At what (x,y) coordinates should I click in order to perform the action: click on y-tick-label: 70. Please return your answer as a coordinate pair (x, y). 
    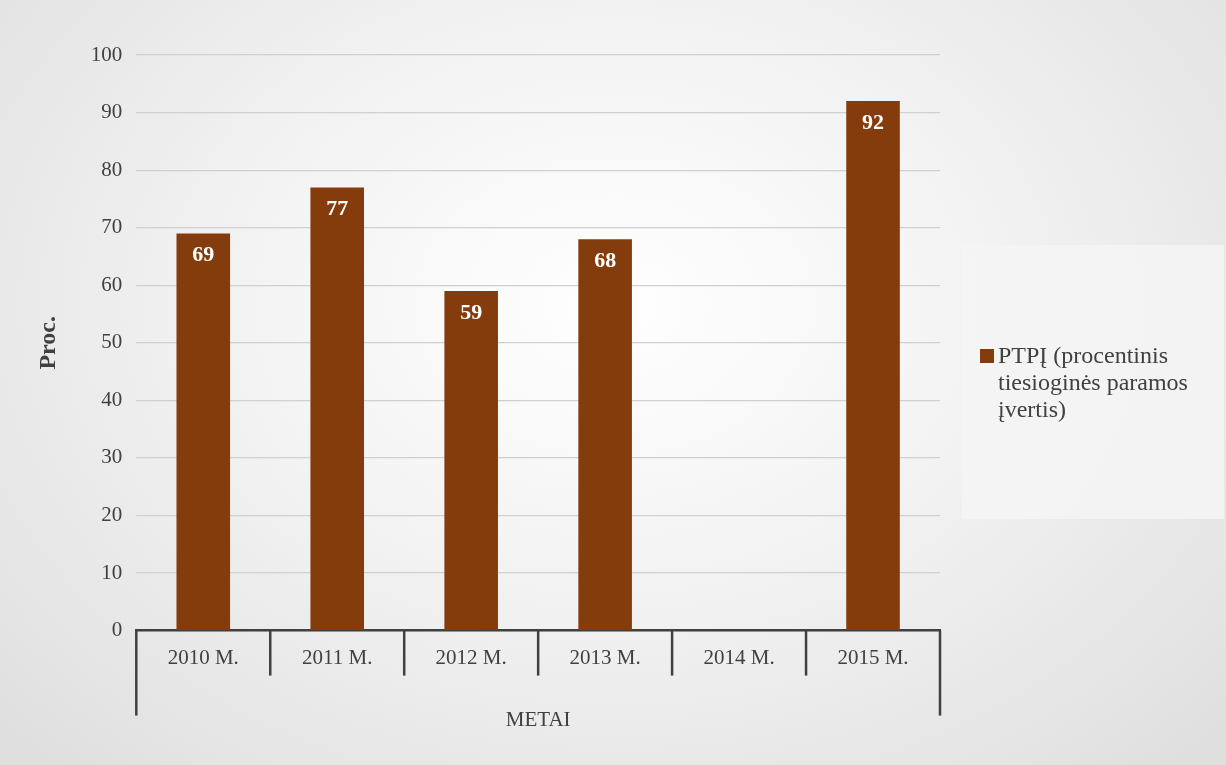
    Looking at the image, I should click on (112, 226).